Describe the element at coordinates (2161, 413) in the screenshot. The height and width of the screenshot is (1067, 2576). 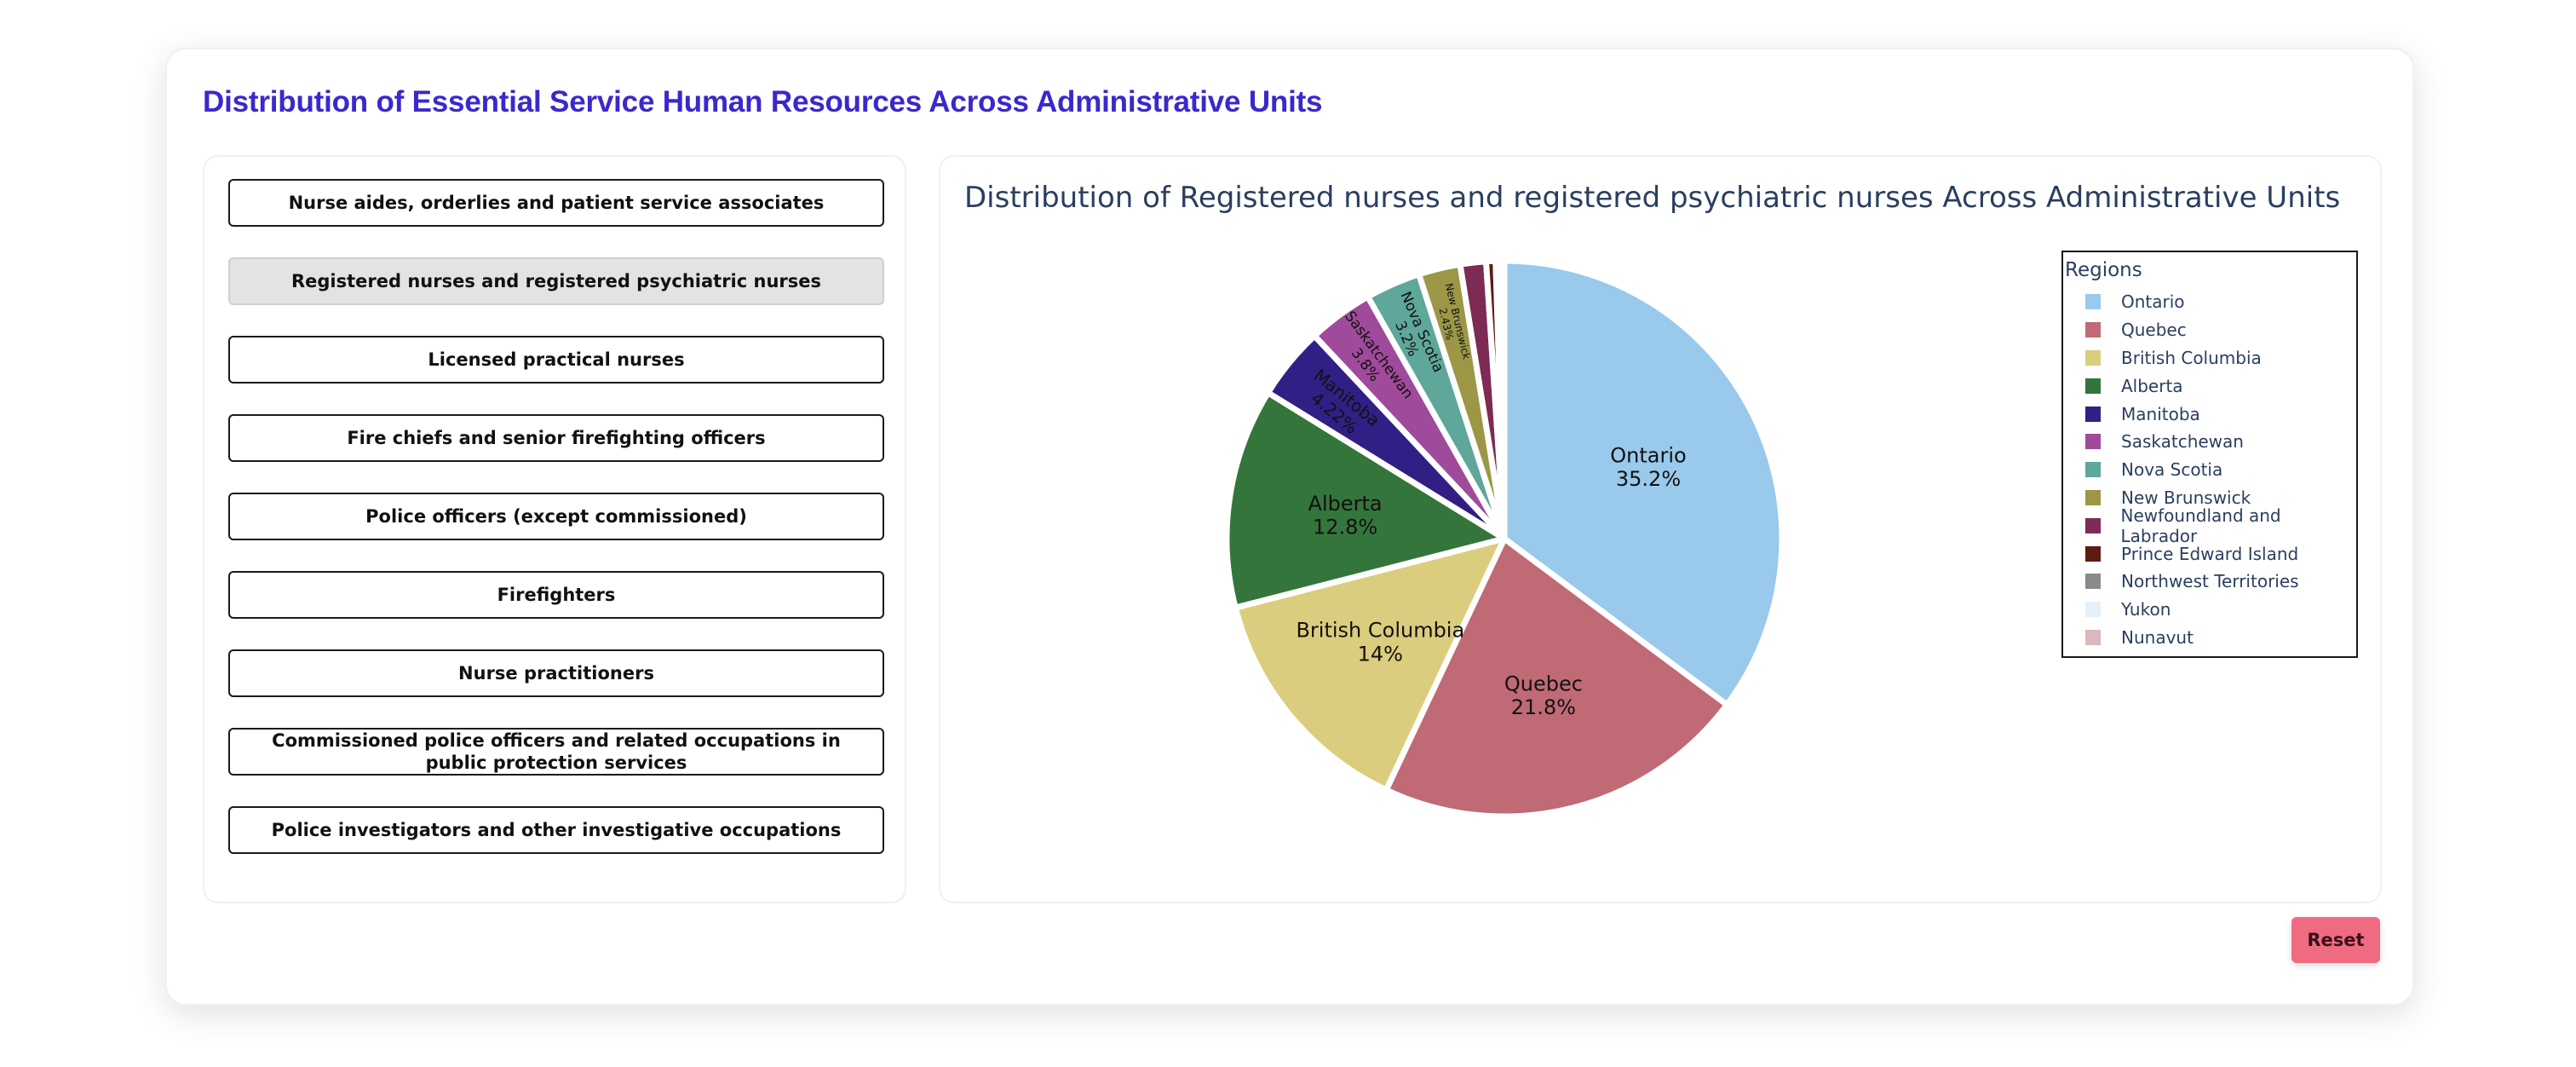
I see `legend-label: Manitoba` at that location.